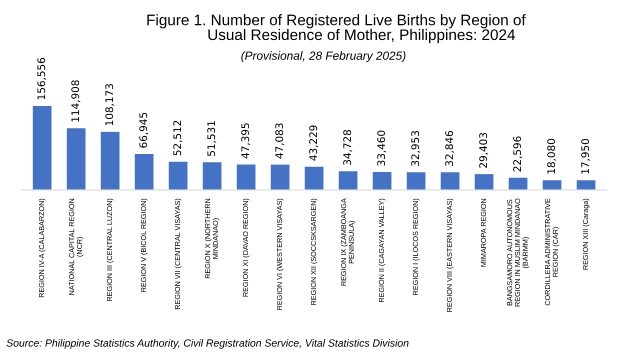 This screenshot has height=353, width=622. I want to click on data-label: 51,531, so click(211, 138).